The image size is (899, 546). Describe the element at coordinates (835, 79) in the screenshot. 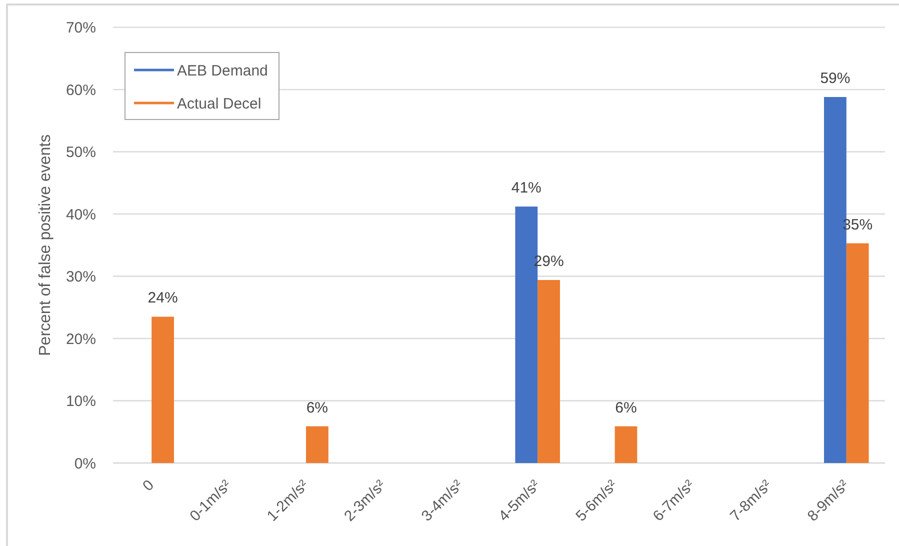

I see `data-label: 59%` at that location.